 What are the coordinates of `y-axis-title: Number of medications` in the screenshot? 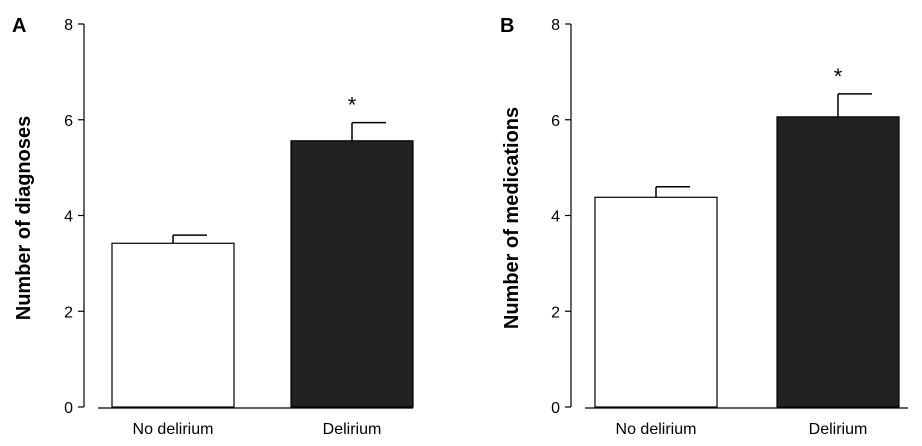 It's located at (512, 218).